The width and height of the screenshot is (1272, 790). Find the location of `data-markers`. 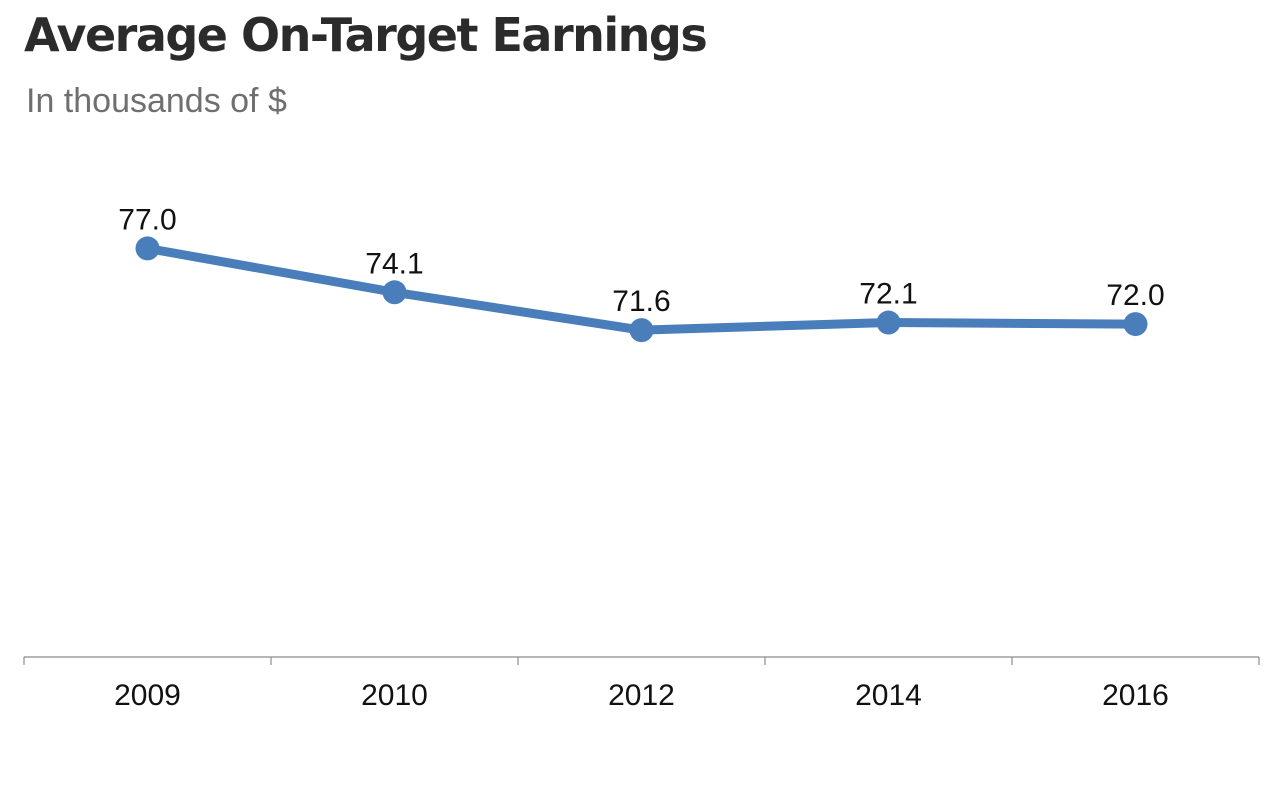

data-markers is located at coordinates (641, 289).